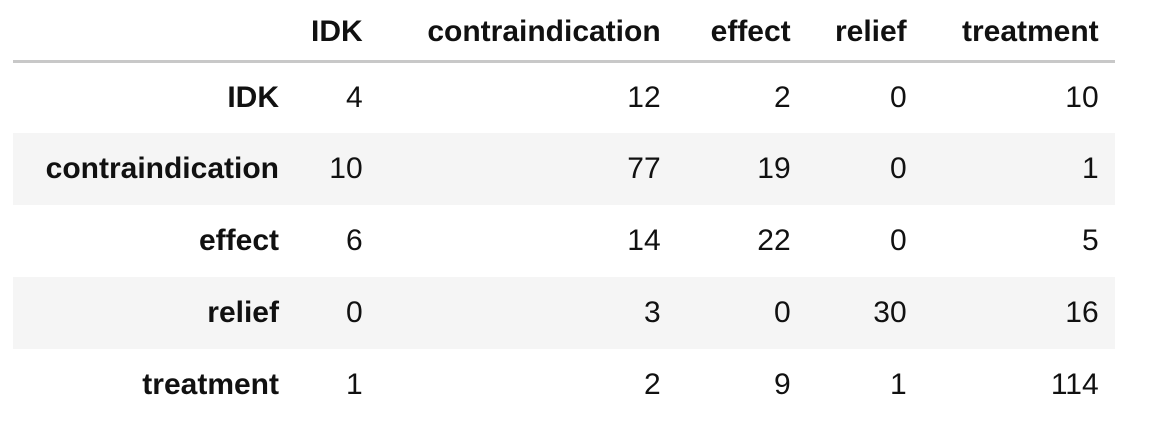 Image resolution: width=1155 pixels, height=421 pixels. I want to click on table-cell: 12, so click(644, 97).